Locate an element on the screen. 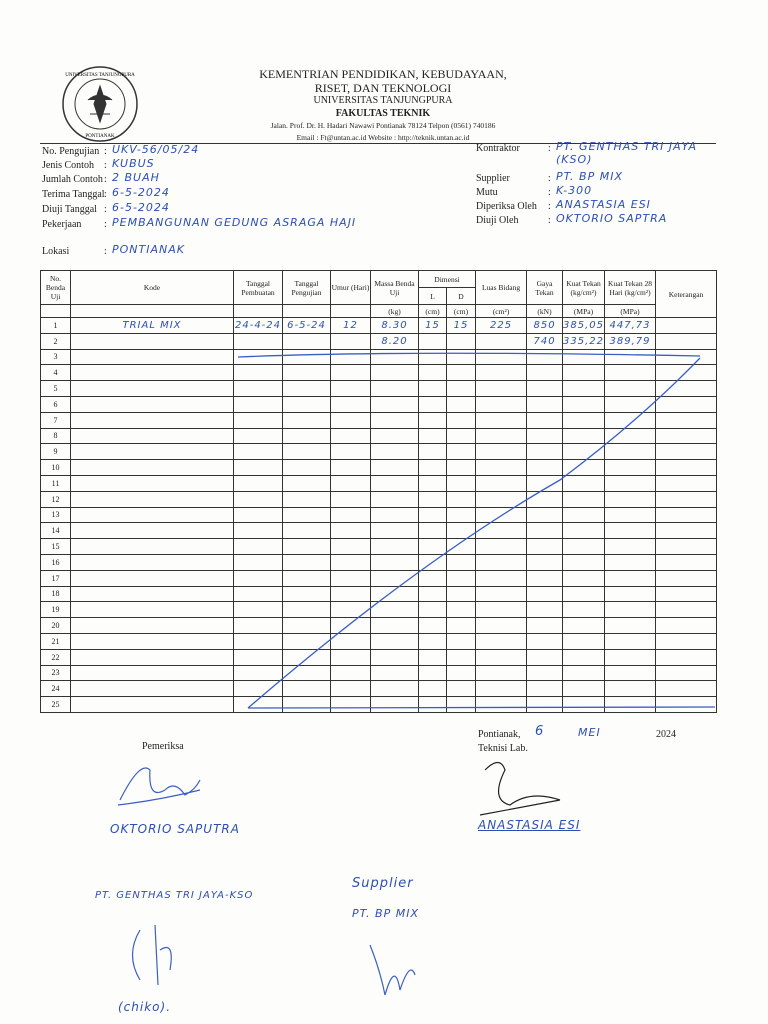 Image resolution: width=768 pixels, height=1024 pixels. field-label: Diuji Tanggal is located at coordinates (69, 209).